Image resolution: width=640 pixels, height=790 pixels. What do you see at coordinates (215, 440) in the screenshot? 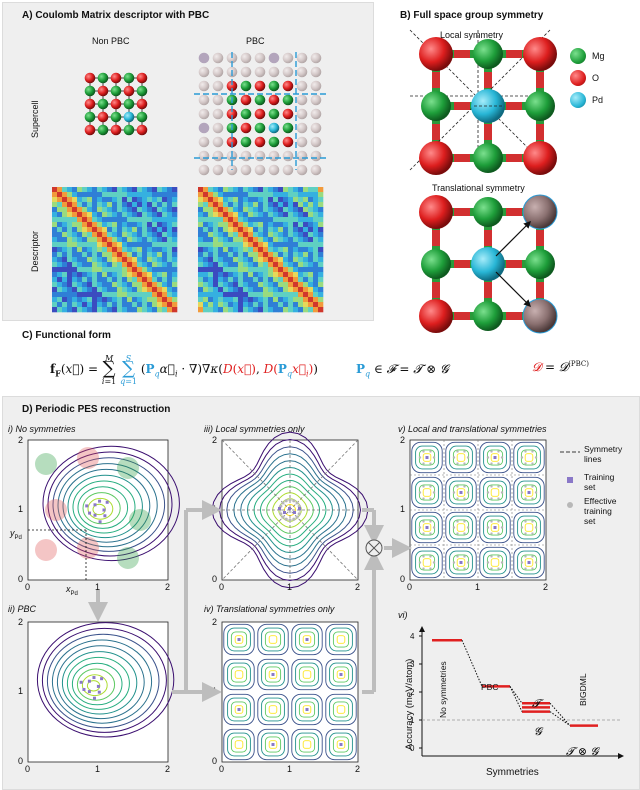
I see `tick-label: 2` at bounding box center [215, 440].